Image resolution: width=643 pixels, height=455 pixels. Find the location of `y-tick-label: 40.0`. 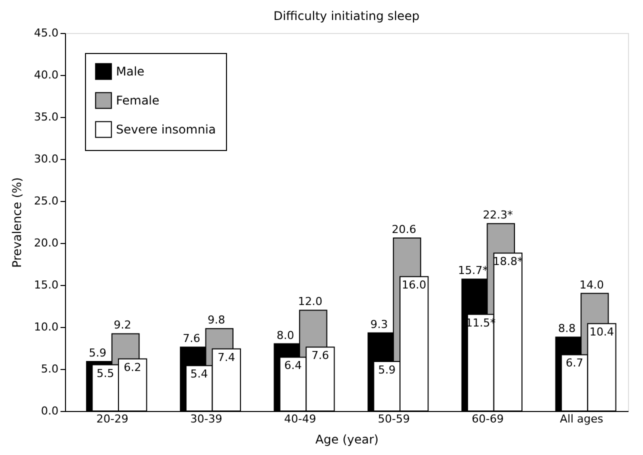

y-tick-label: 40.0 is located at coordinates (46, 75).